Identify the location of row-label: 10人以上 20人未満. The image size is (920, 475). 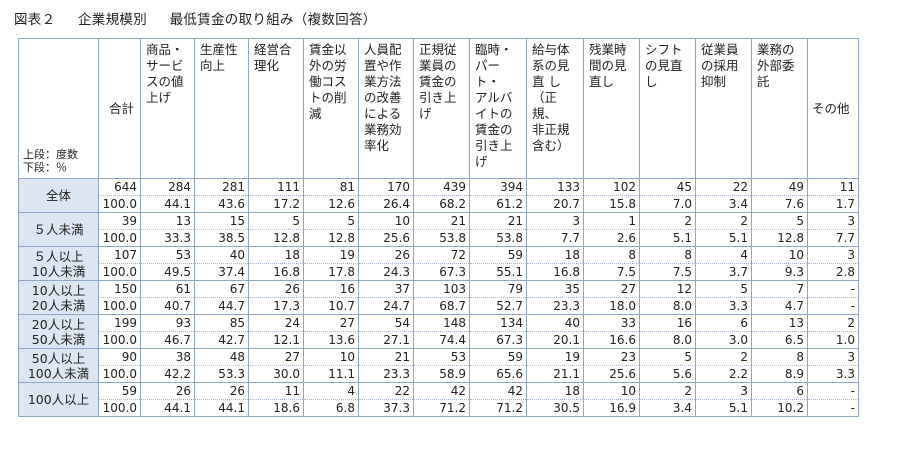
(58, 297).